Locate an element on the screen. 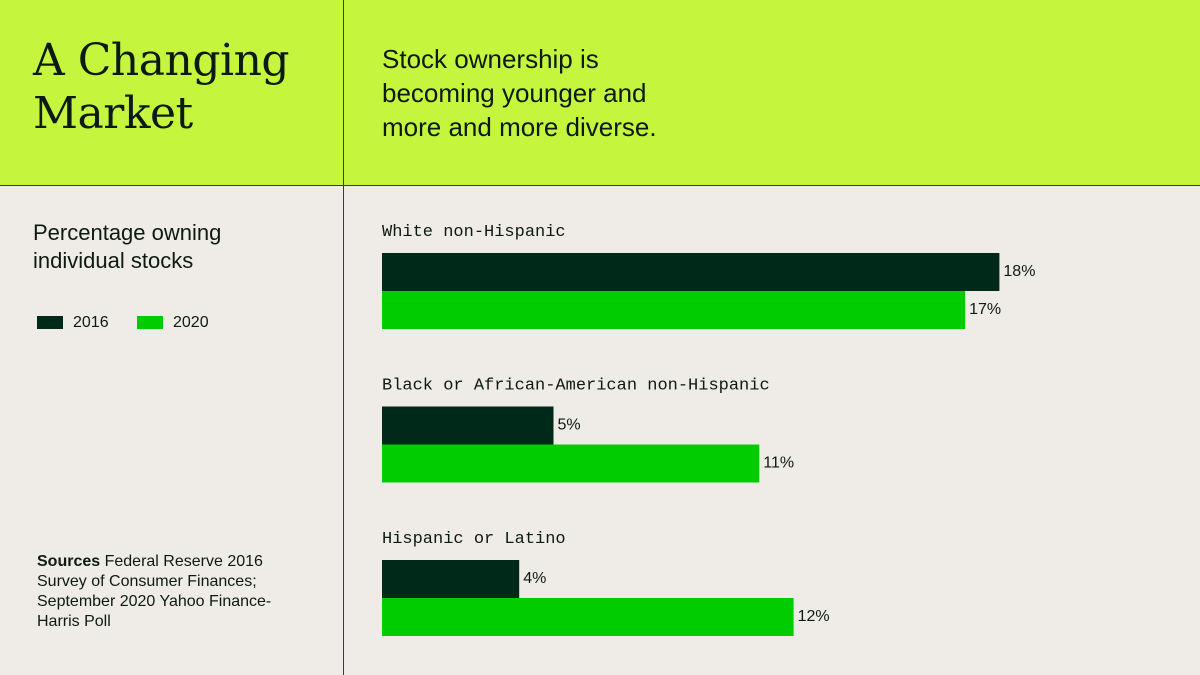 This screenshot has height=675, width=1200. sources-label: Sources is located at coordinates (69, 561).